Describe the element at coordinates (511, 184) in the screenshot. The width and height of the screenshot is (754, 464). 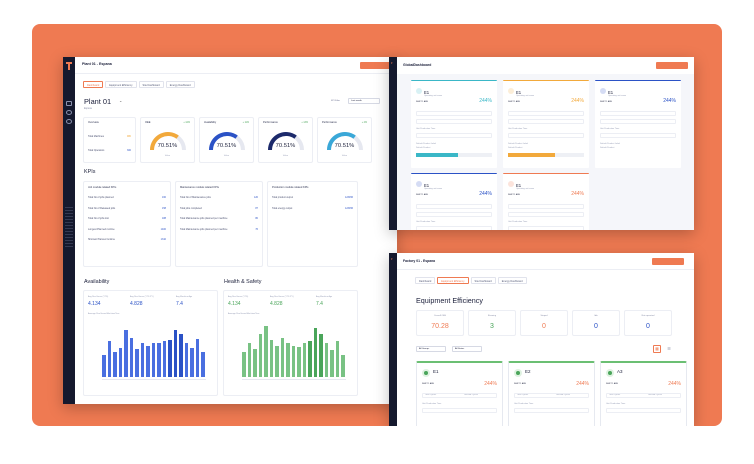
I see `unit-icon` at that location.